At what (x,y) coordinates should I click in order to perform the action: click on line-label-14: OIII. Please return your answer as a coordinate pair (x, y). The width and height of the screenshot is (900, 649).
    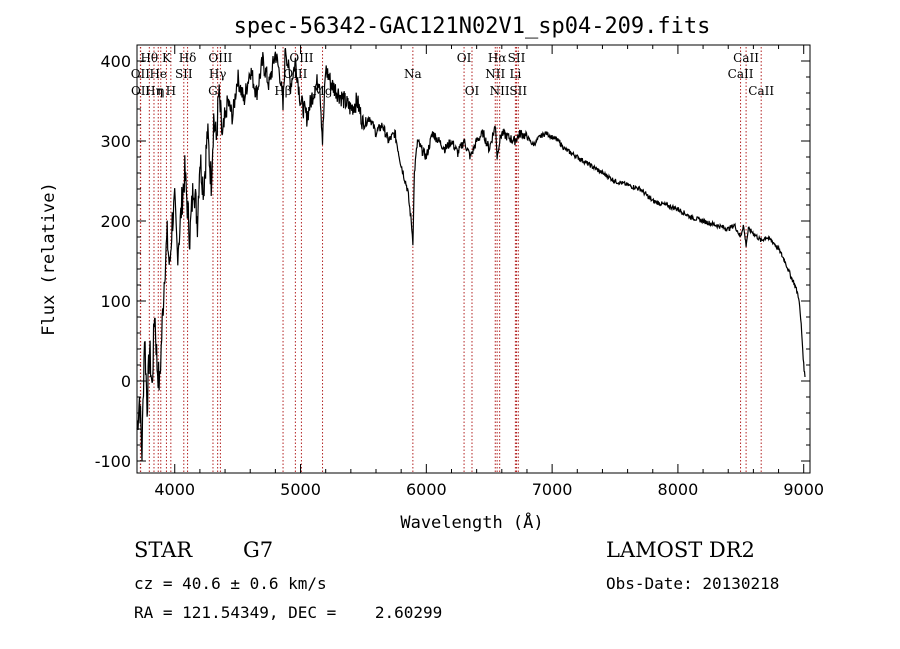
    Looking at the image, I should click on (295, 74).